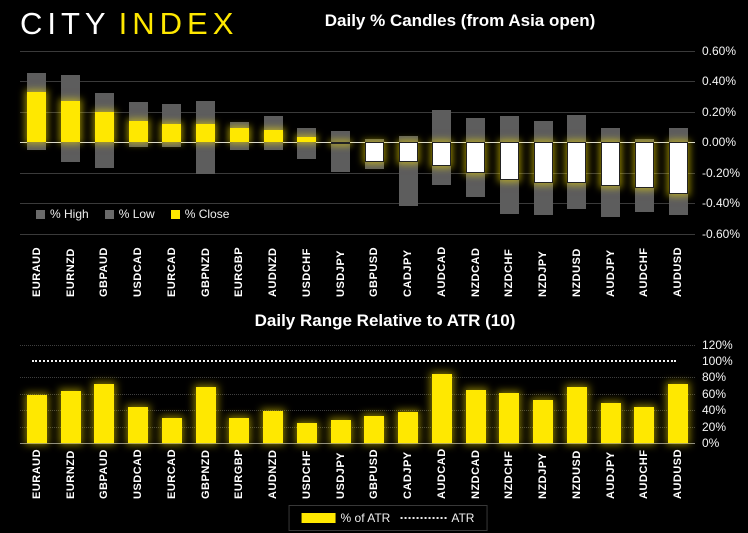 This screenshot has height=533, width=748. What do you see at coordinates (340, 431) in the screenshot?
I see `atr-bar-usdjpy` at bounding box center [340, 431].